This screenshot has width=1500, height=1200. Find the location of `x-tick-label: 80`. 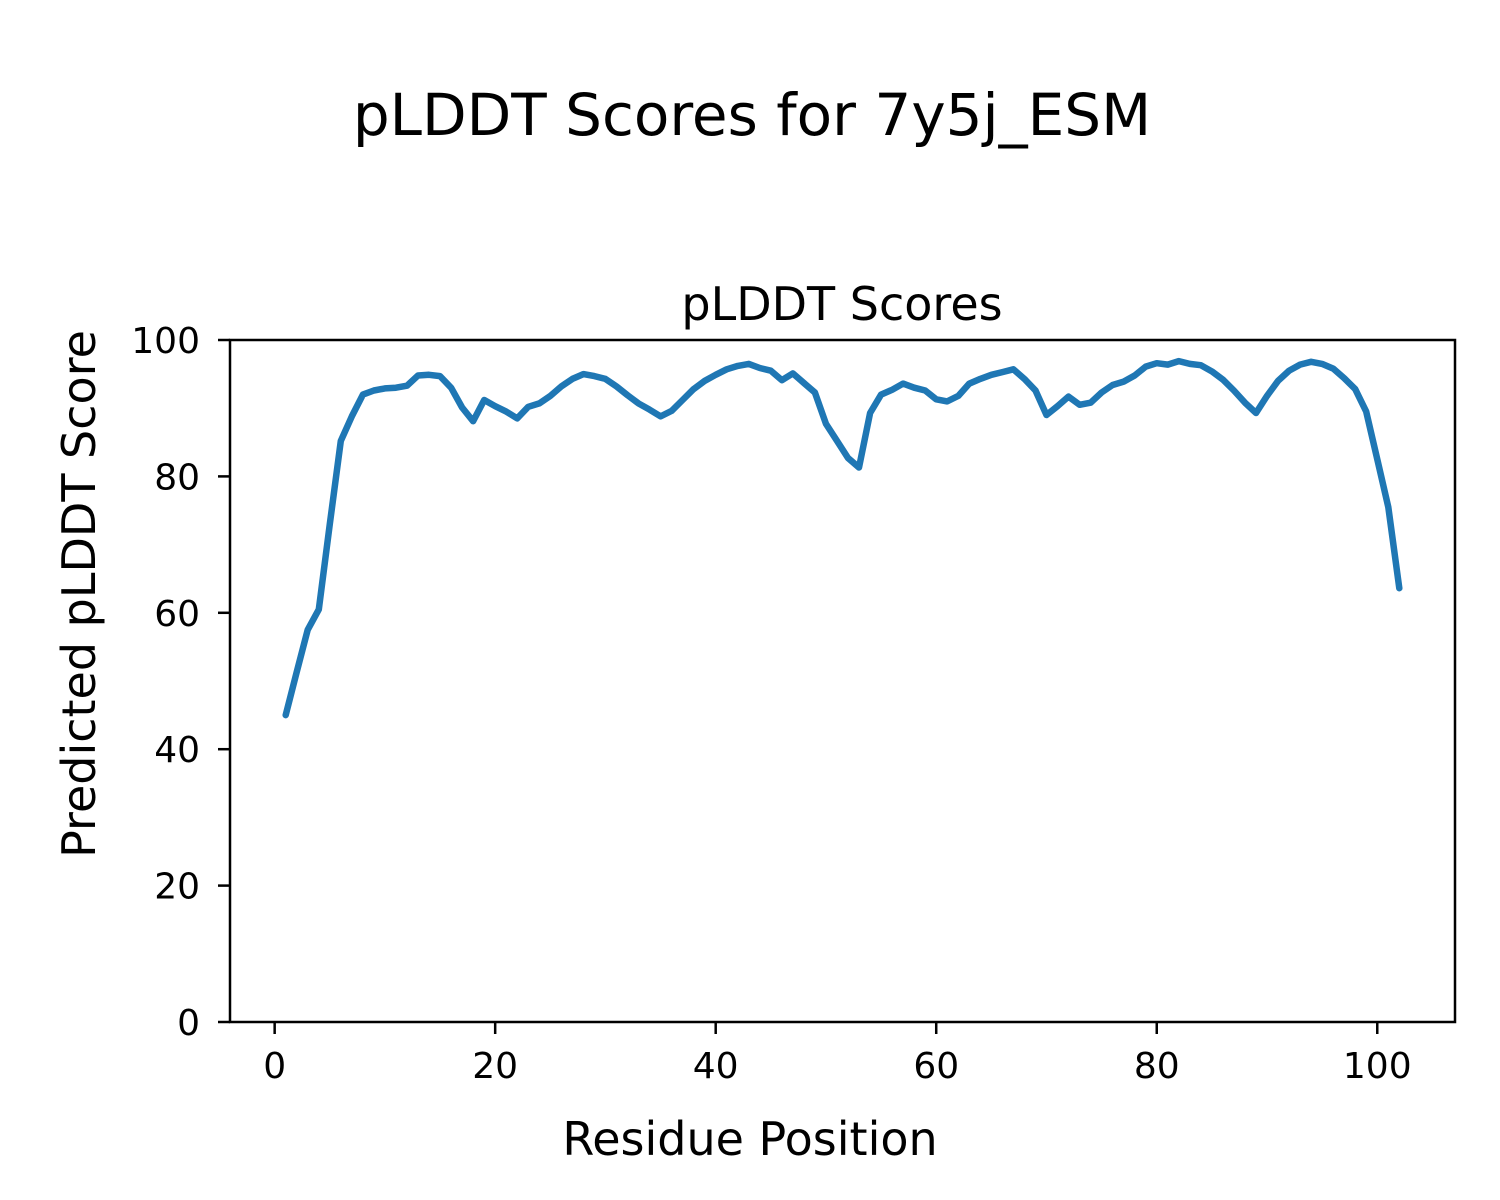

x-tick-label: 80 is located at coordinates (1157, 1066).